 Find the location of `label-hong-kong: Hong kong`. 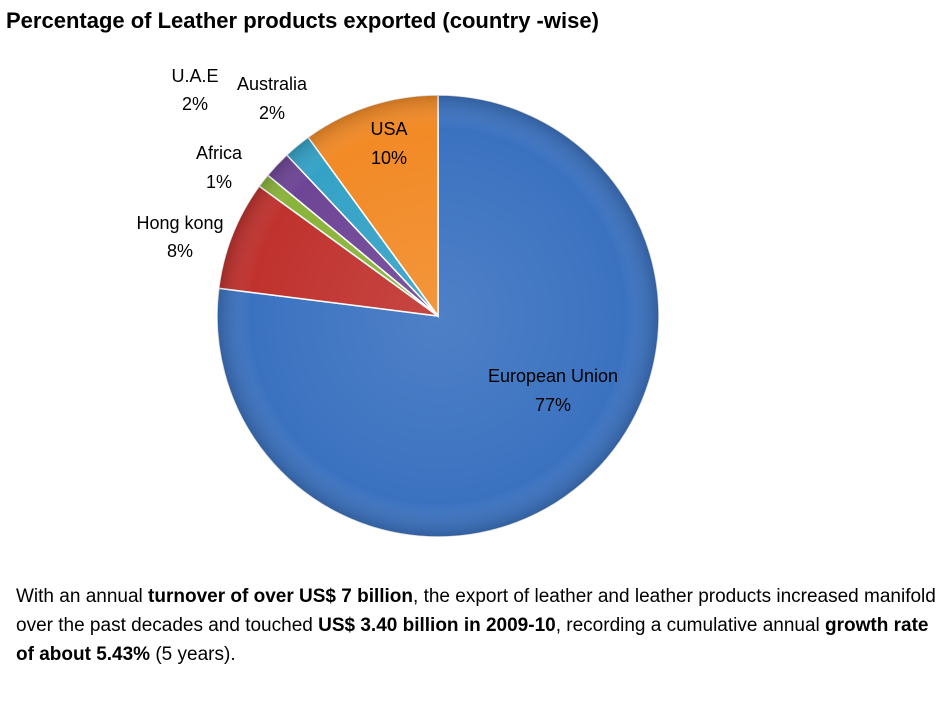

label-hong-kong: Hong kong is located at coordinates (179, 223).